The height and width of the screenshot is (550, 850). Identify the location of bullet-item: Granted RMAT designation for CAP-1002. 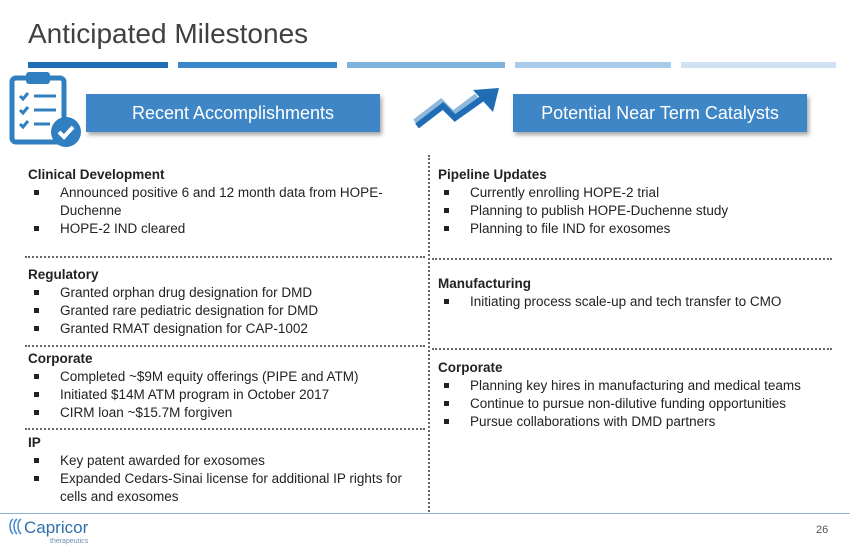
(225, 329).